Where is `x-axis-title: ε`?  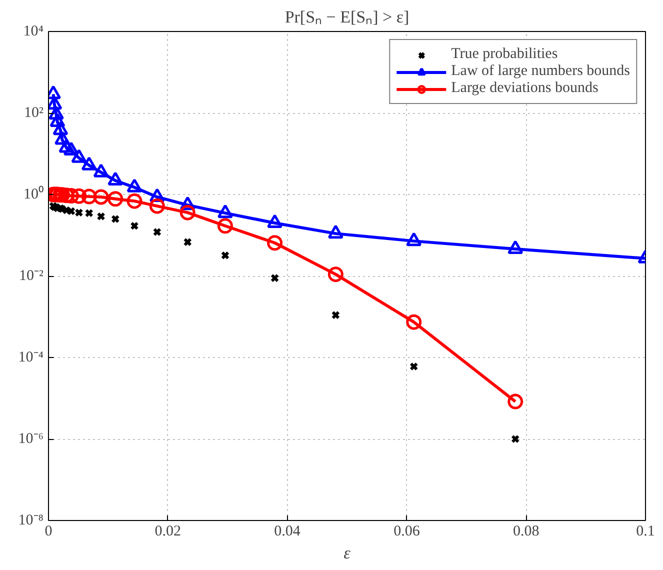 x-axis-title: ε is located at coordinates (347, 553).